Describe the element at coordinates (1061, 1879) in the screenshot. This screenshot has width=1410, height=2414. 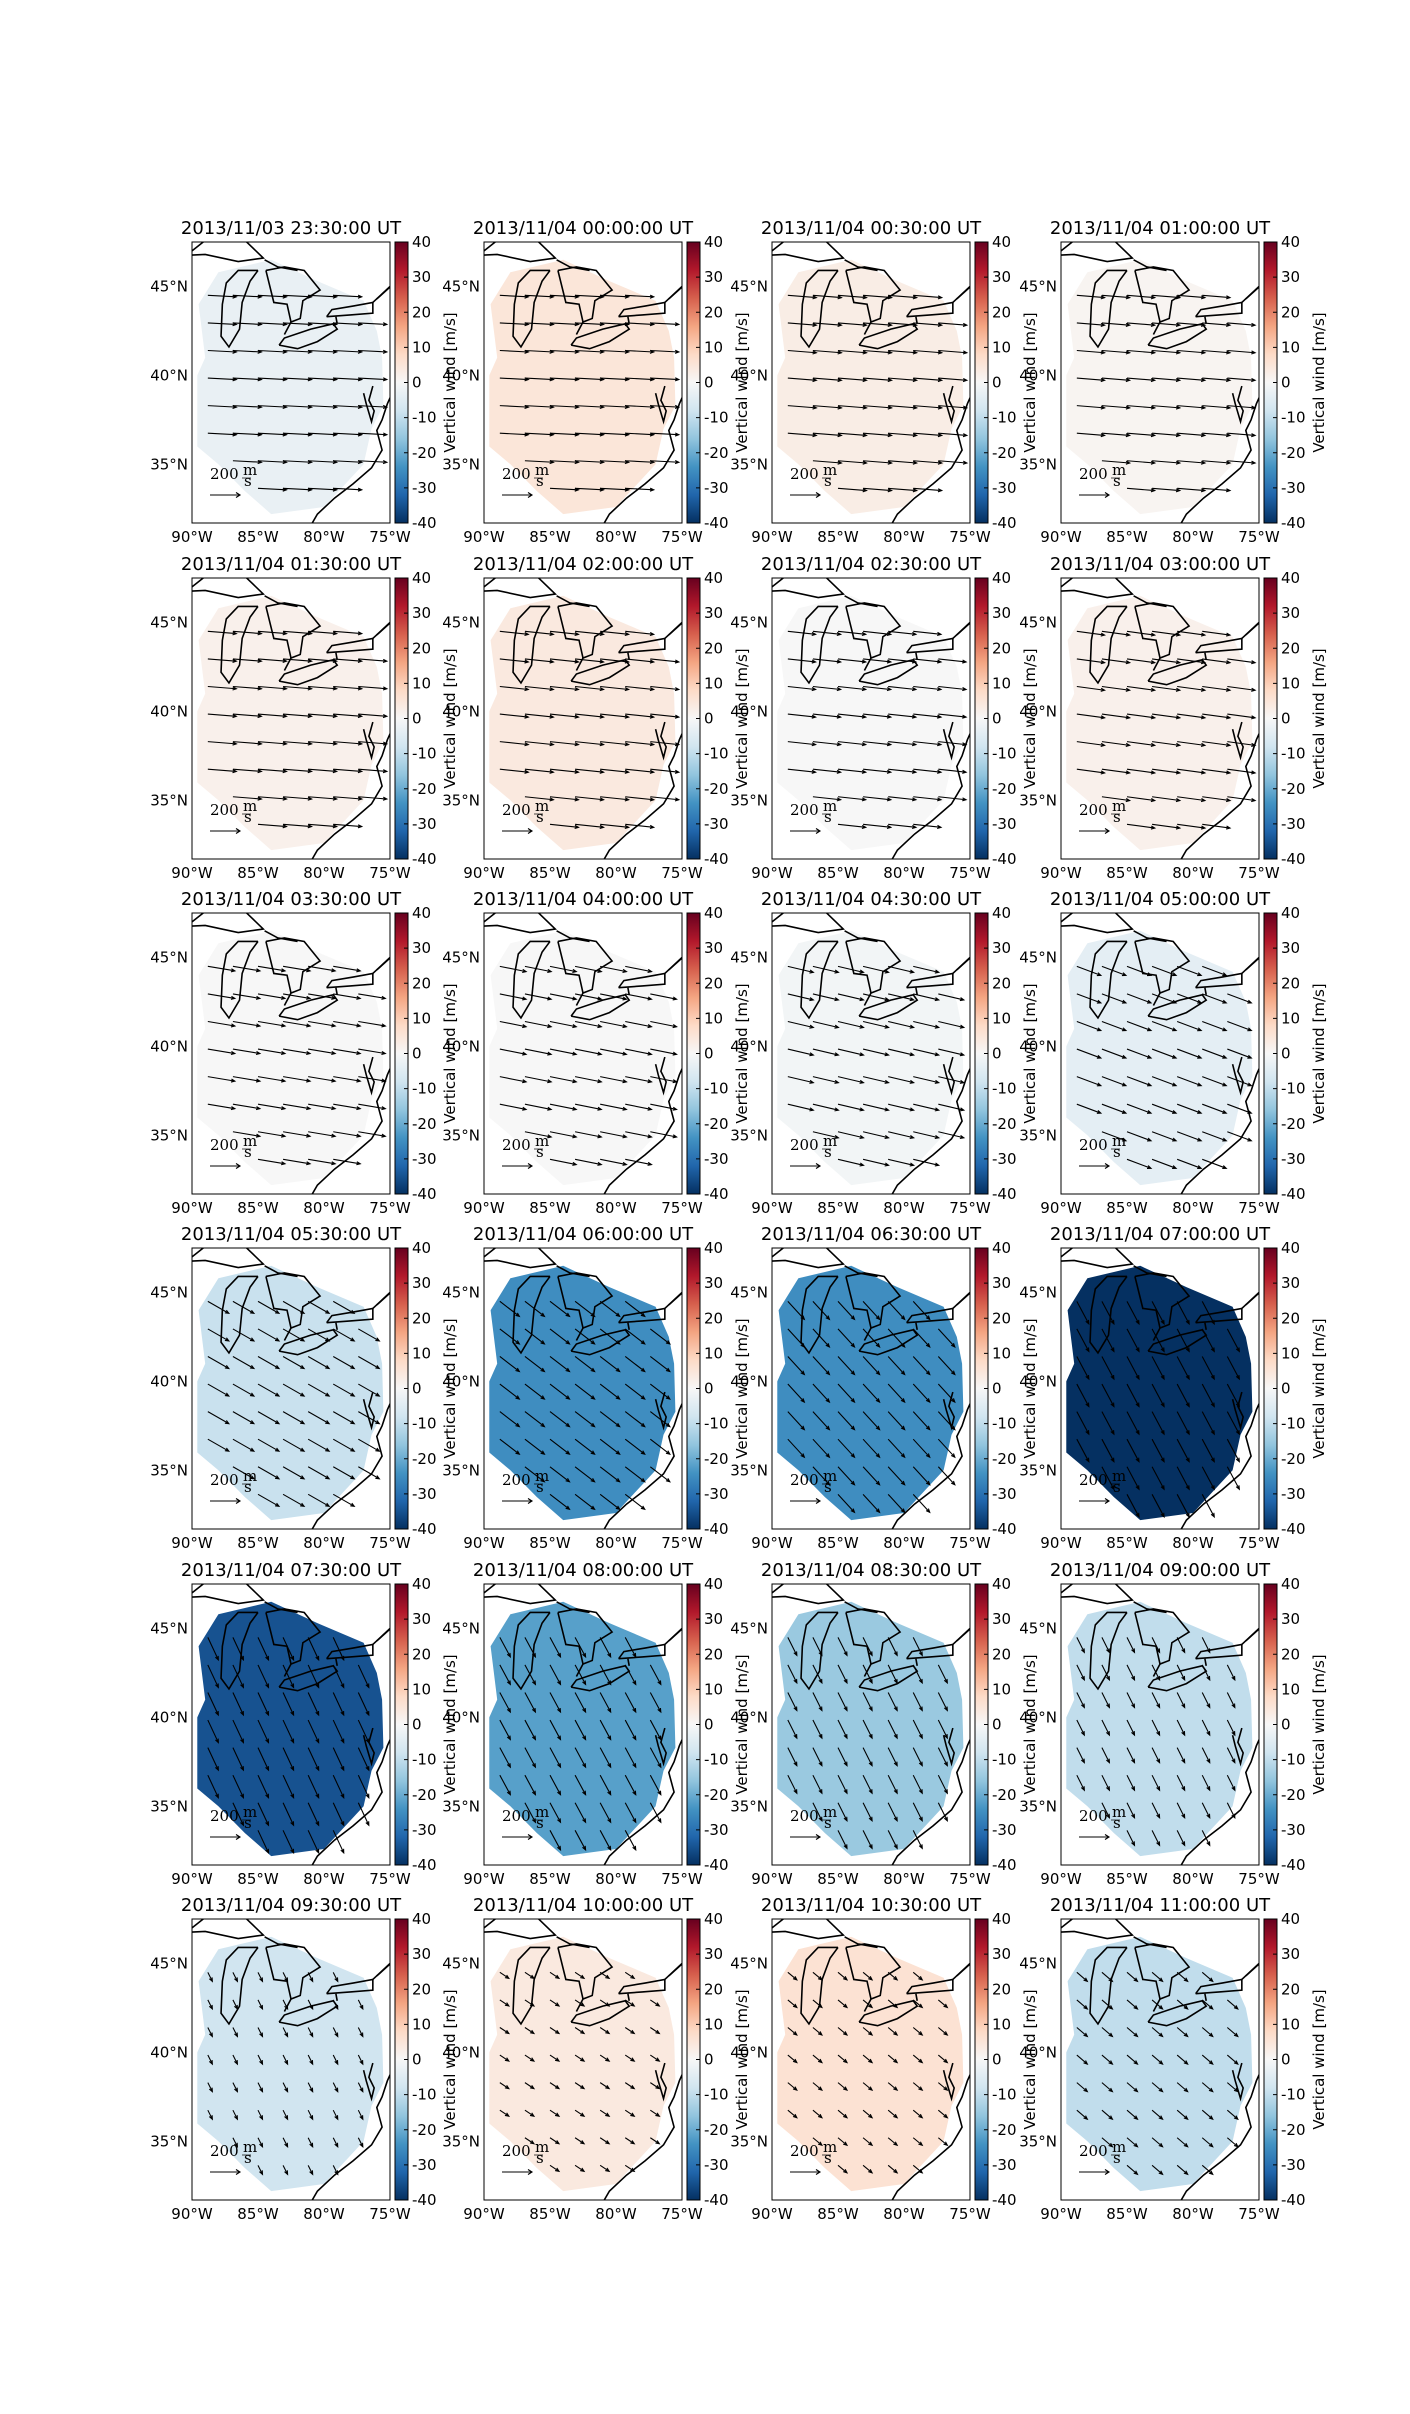
I see `lon-tick-label: 90°W` at that location.